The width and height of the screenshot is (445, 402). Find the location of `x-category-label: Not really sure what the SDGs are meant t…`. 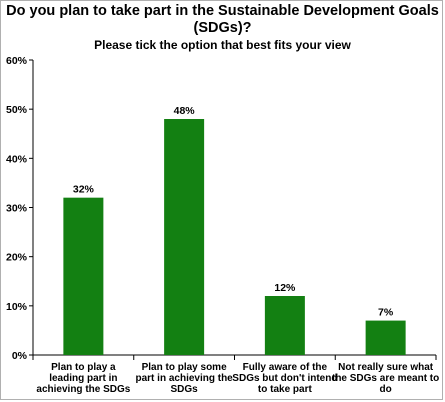

x-category-label: Not really sure what the SDGs are meant t… is located at coordinates (385, 378).